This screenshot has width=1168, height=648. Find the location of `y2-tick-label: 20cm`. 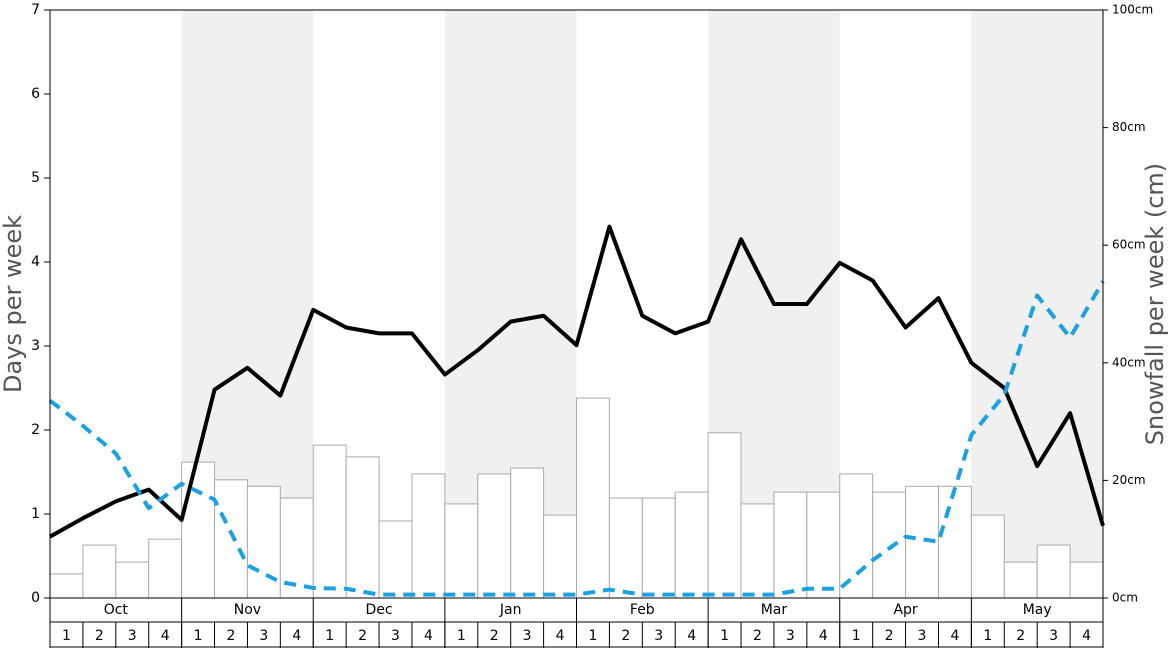

y2-tick-label: 20cm is located at coordinates (1129, 480).